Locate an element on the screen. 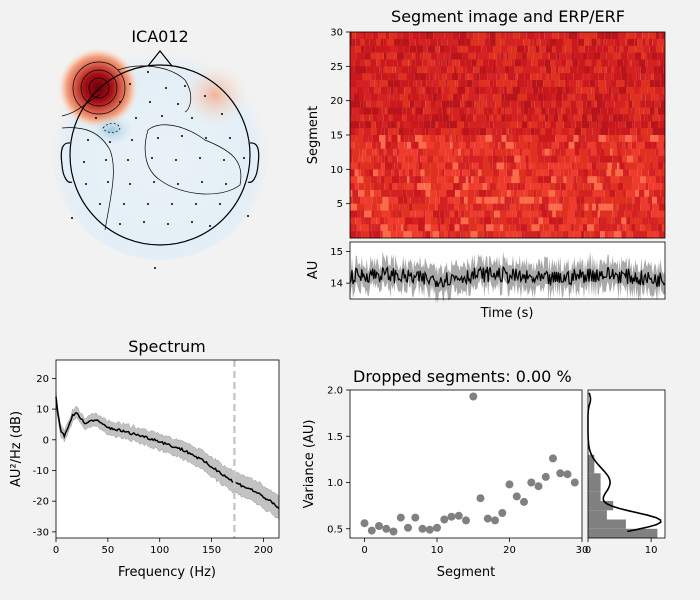  variance-xtick-label: 20 is located at coordinates (509, 550).